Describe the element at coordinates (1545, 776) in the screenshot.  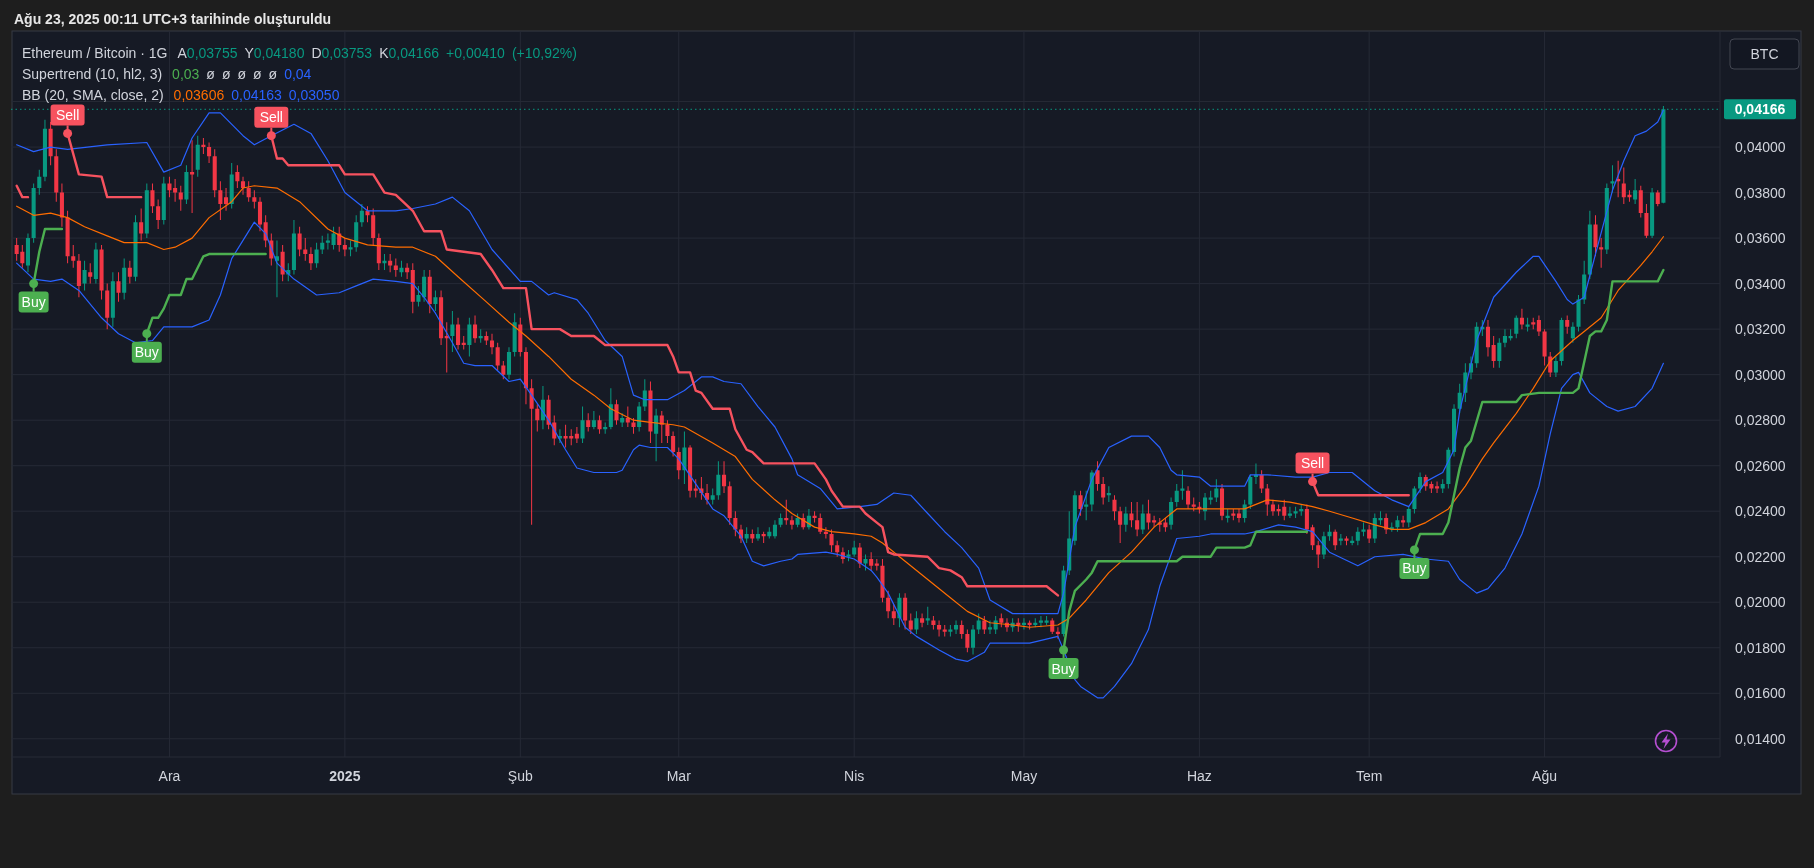
I see `x-tick-label: Ağu` at that location.